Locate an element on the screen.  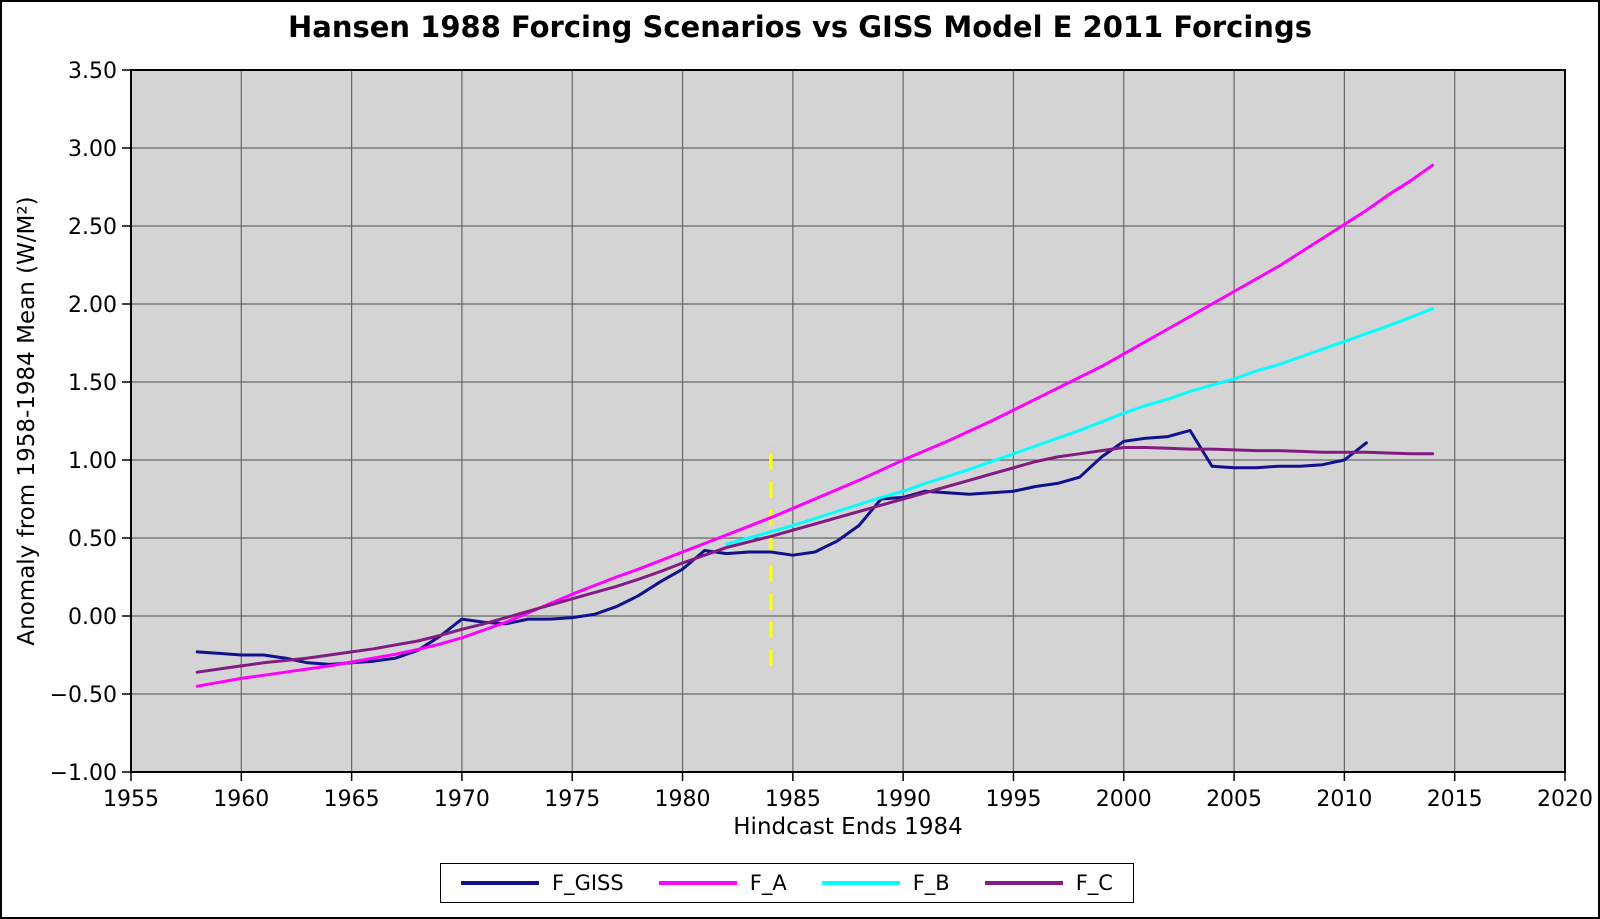
legend-line-sample-F_C is located at coordinates (1023, 883).